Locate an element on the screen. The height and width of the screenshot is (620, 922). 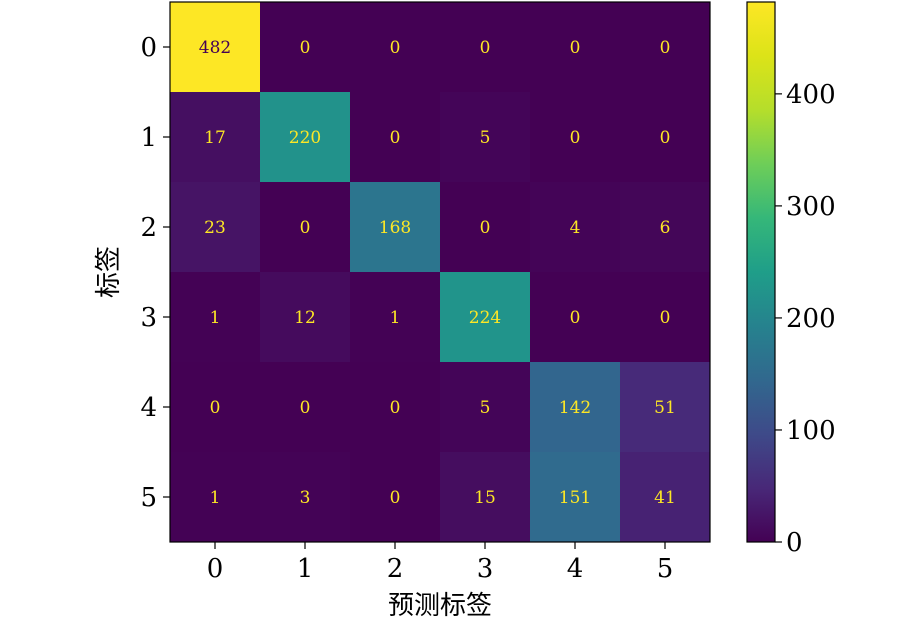
colorbar-ticks: 0 100 200 300 400 is located at coordinates (805, 319).